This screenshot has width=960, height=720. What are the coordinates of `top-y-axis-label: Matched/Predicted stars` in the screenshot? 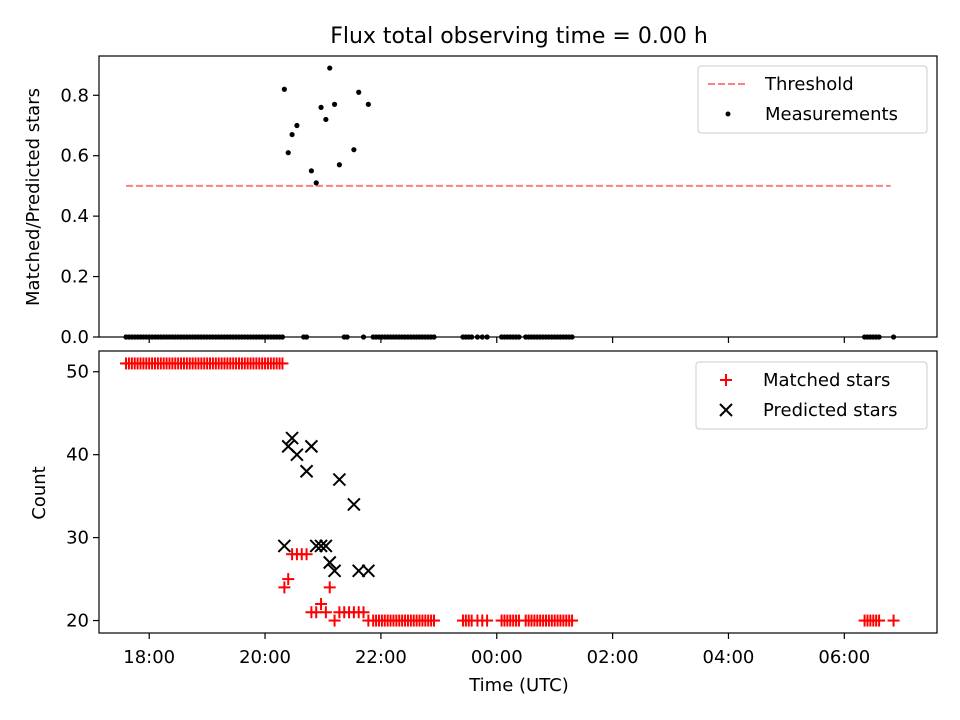 It's located at (33, 197).